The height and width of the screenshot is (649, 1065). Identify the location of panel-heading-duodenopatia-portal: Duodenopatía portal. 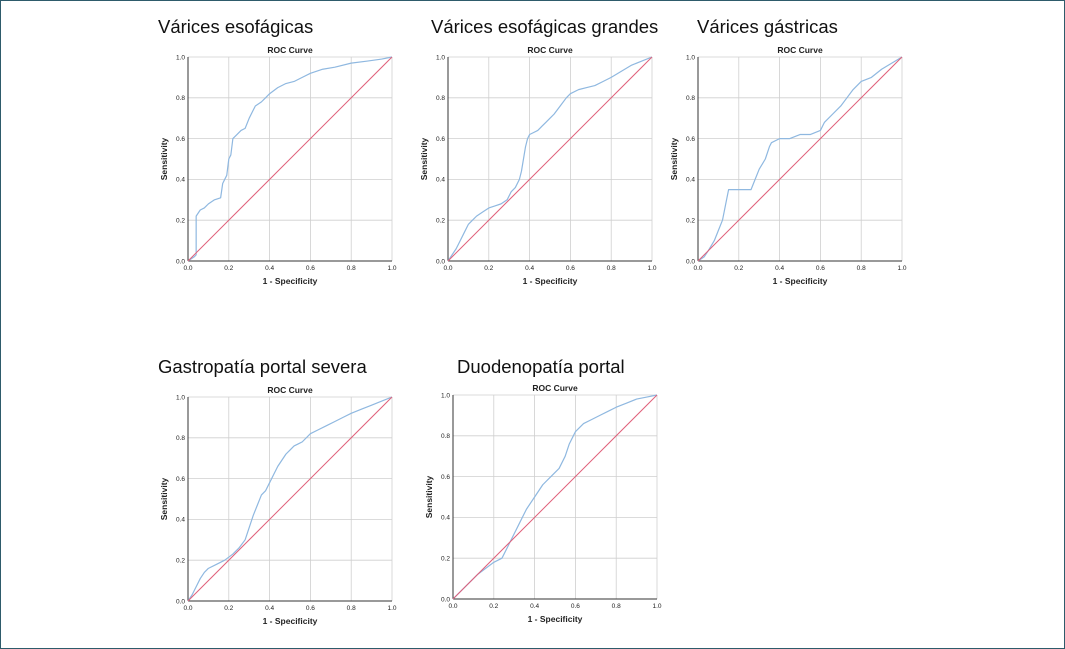
(541, 366).